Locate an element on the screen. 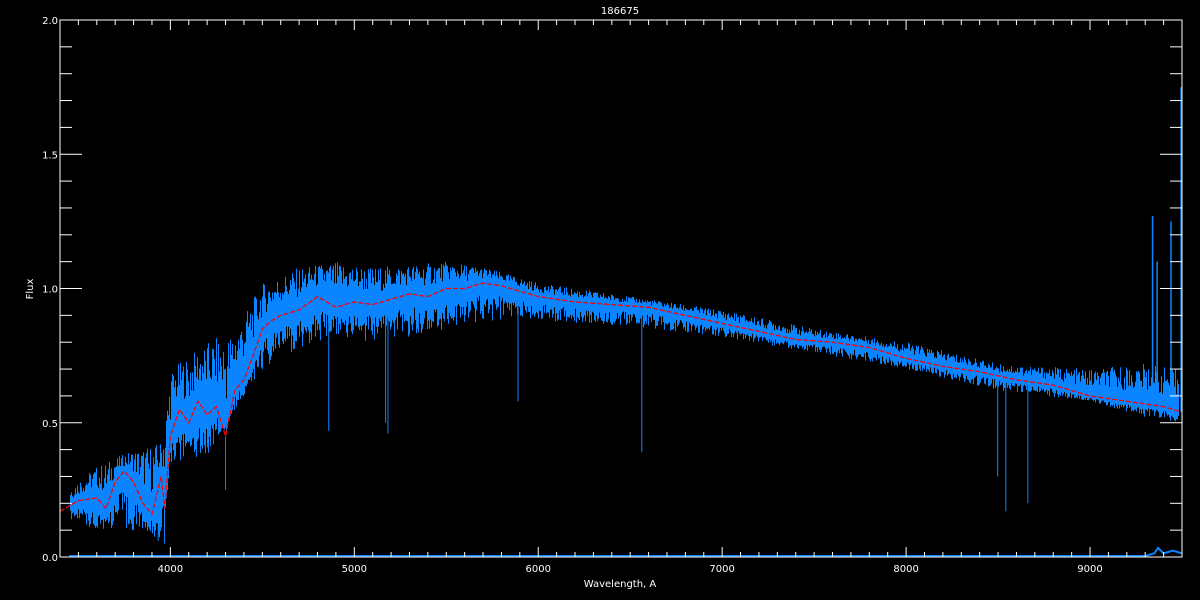 The height and width of the screenshot is (600, 1200). x-tick-label: 5000 is located at coordinates (354, 569).